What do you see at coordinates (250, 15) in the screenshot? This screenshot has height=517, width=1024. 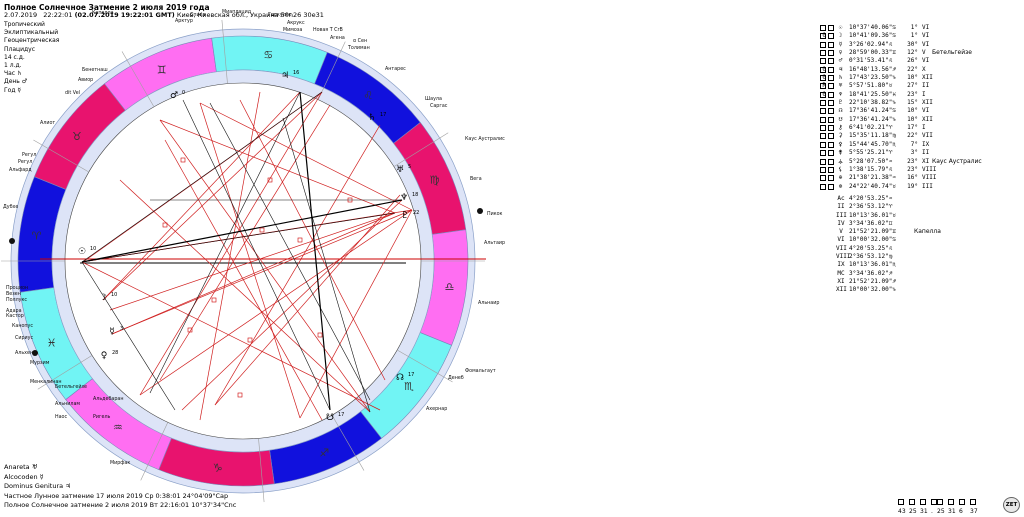 I see `chart-place: Киев, Киевская обл., Украина 50n26 30e31` at bounding box center [250, 15].